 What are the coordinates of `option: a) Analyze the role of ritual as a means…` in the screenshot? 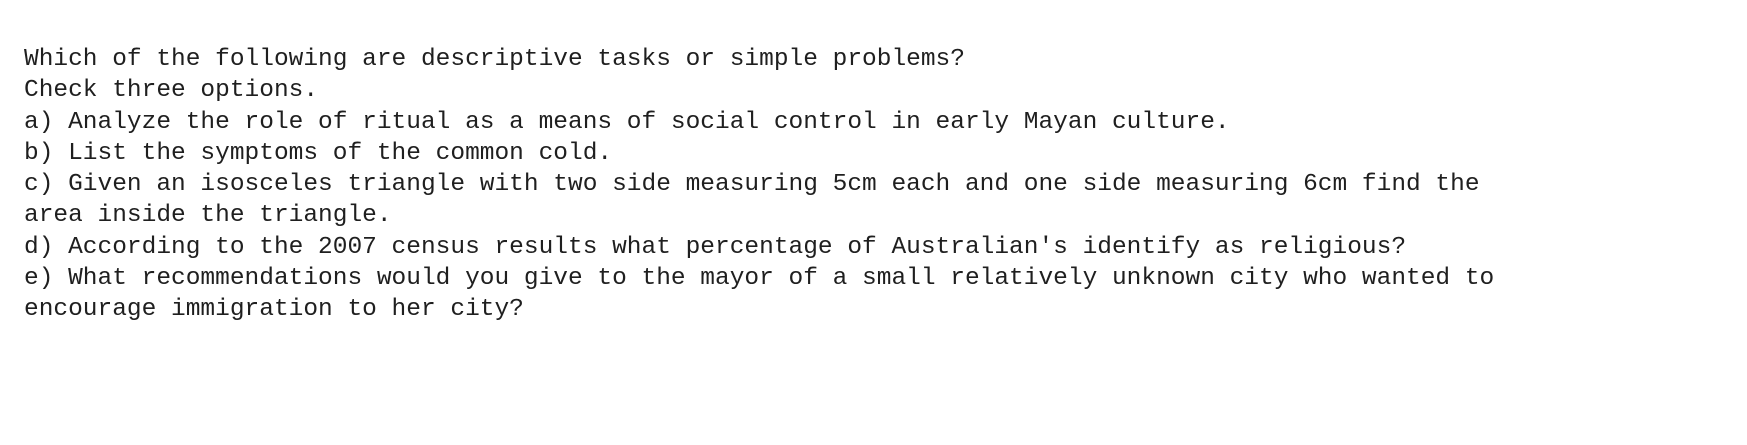 It's located at (627, 122).